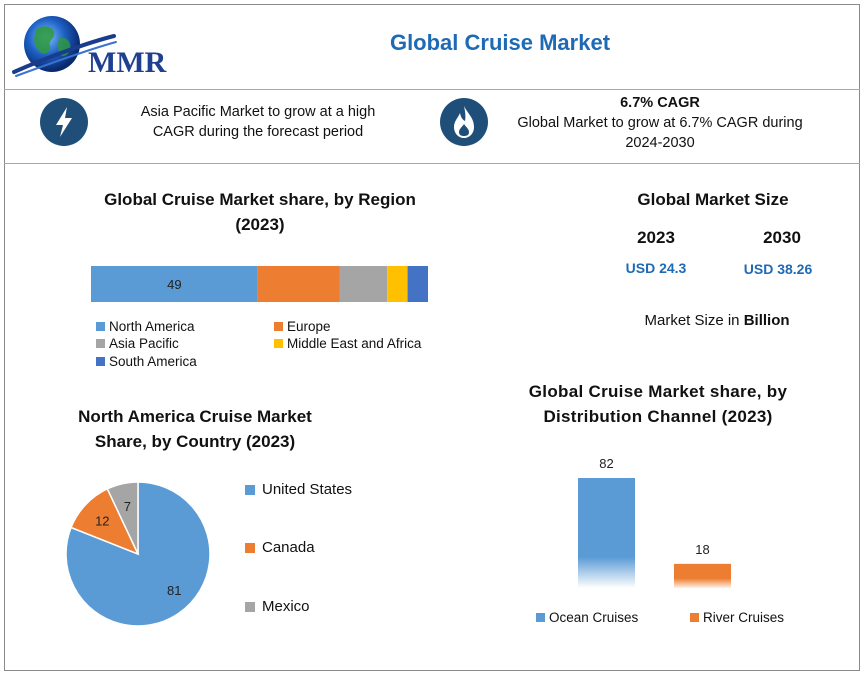 The height and width of the screenshot is (675, 864). What do you see at coordinates (744, 617) in the screenshot?
I see `legend-label: River Cruises` at bounding box center [744, 617].